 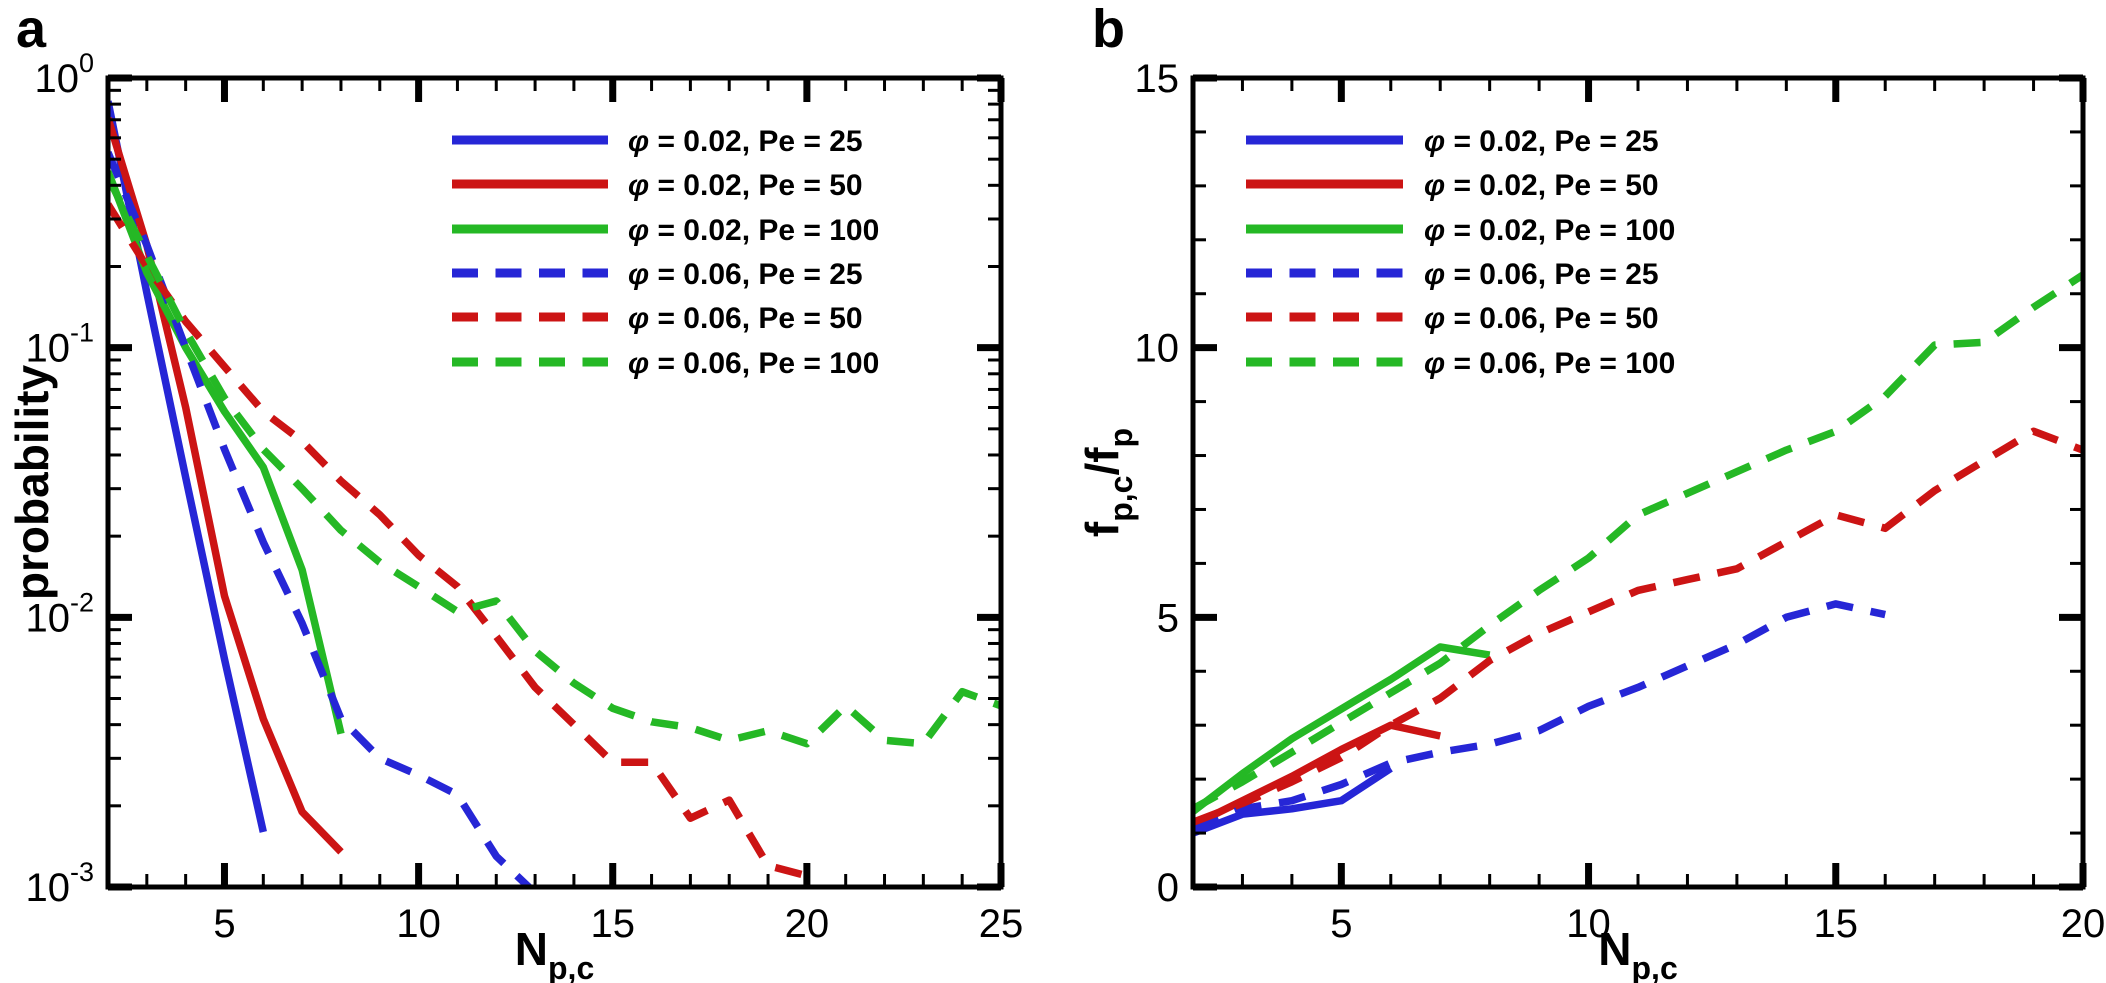 What do you see at coordinates (59, 613) in the screenshot?
I see `svg-text: 10⁻²` at bounding box center [59, 613].